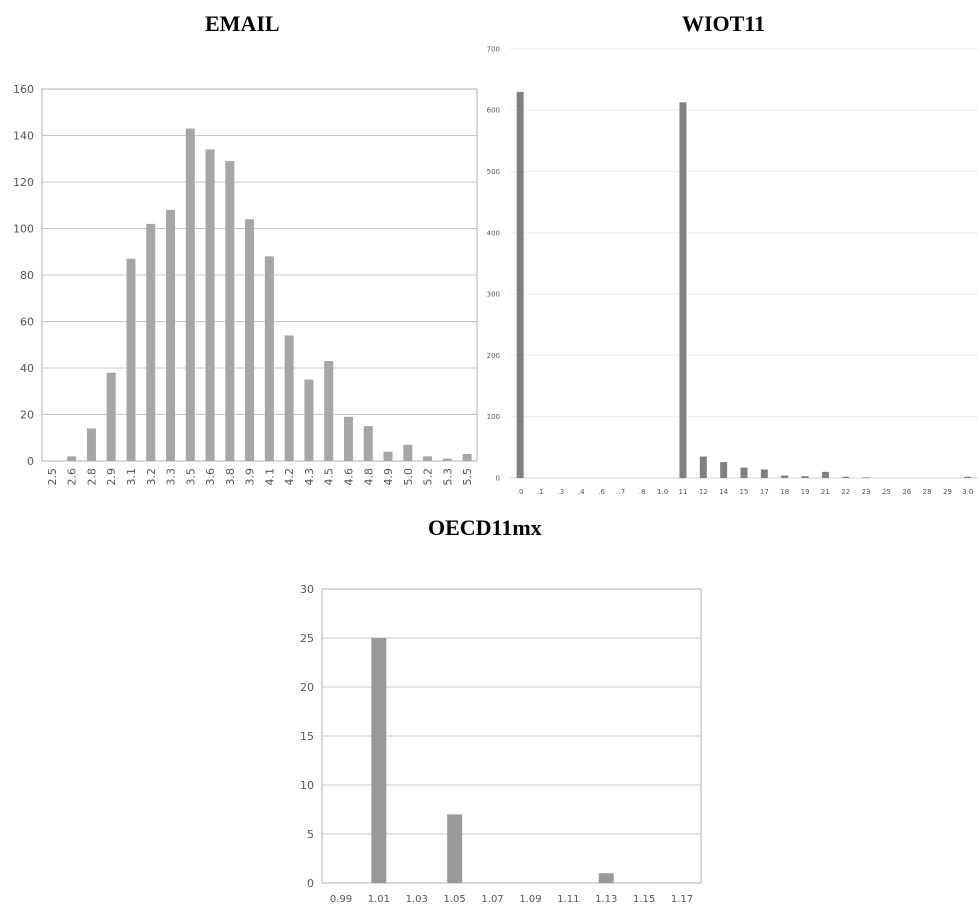 The width and height of the screenshot is (978, 917). I want to click on wiot11-x-tick-label: .3, so click(561, 492).